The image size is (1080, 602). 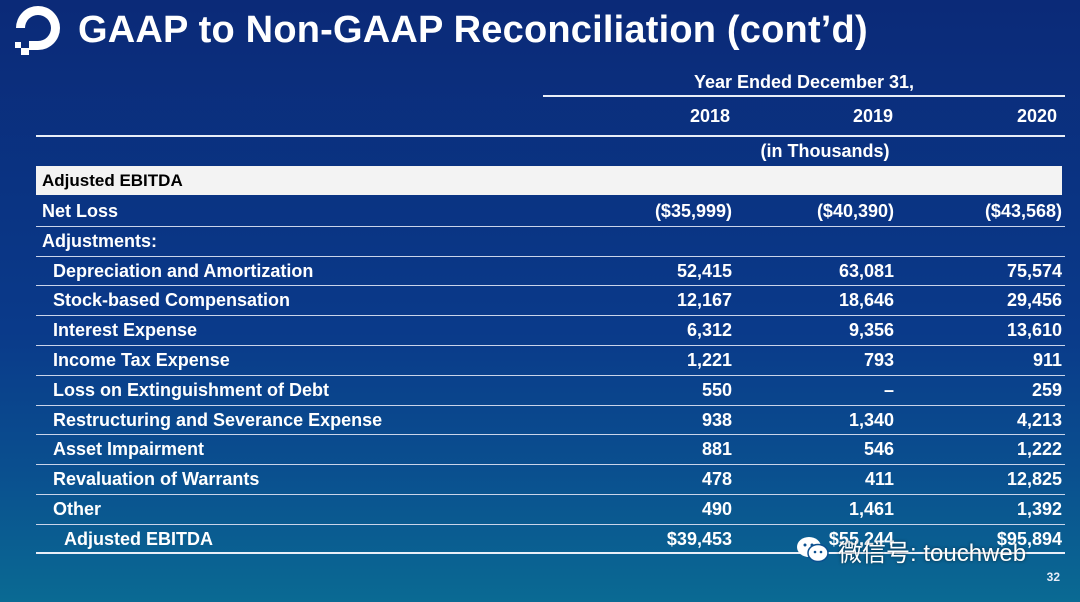 I want to click on value-2019: 411, so click(x=879, y=479).